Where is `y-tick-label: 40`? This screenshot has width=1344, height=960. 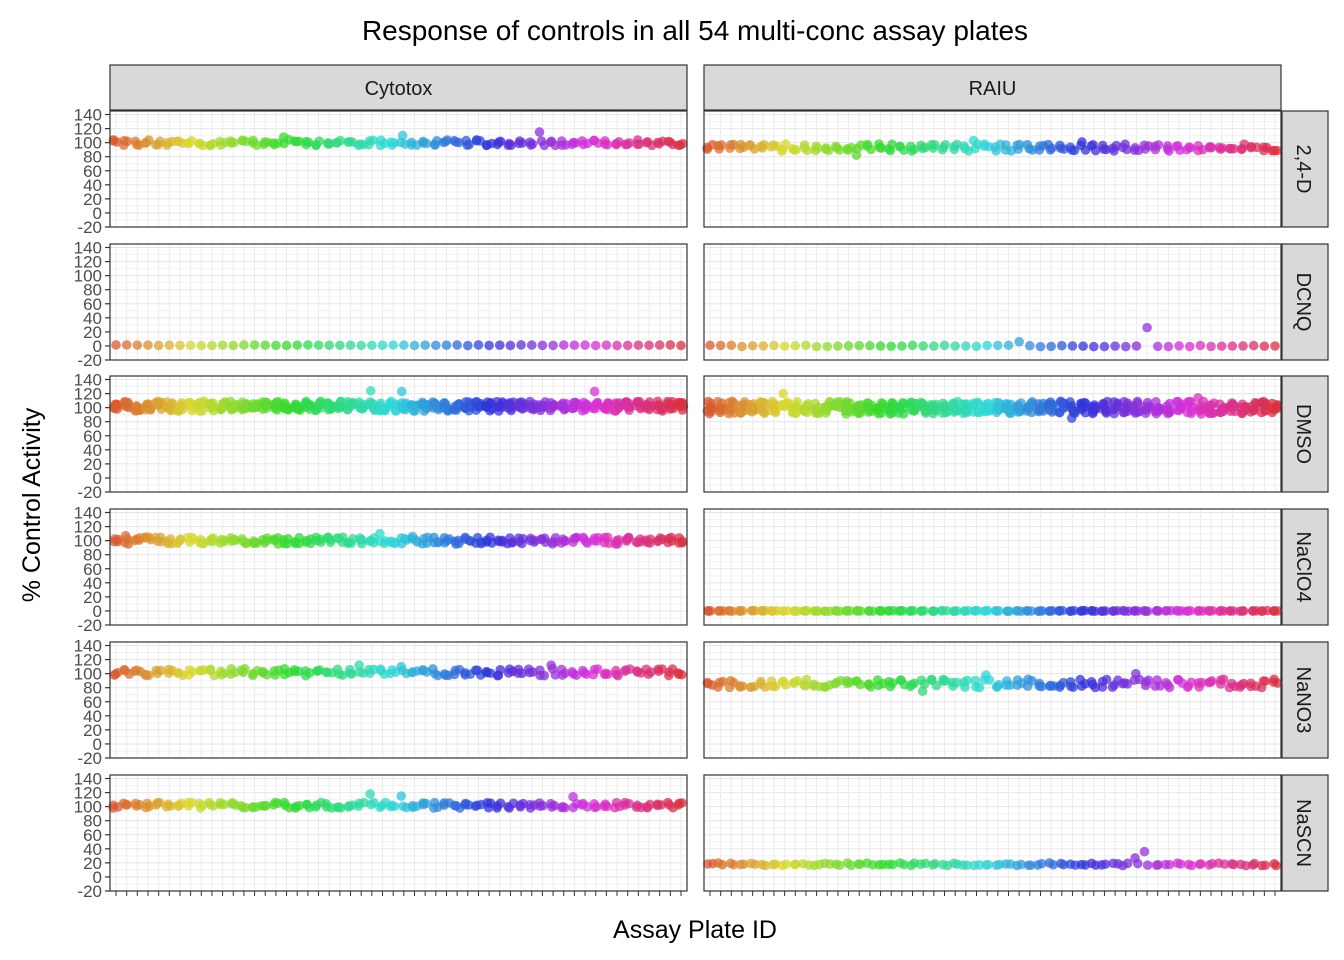 y-tick-label: 40 is located at coordinates (92, 450).